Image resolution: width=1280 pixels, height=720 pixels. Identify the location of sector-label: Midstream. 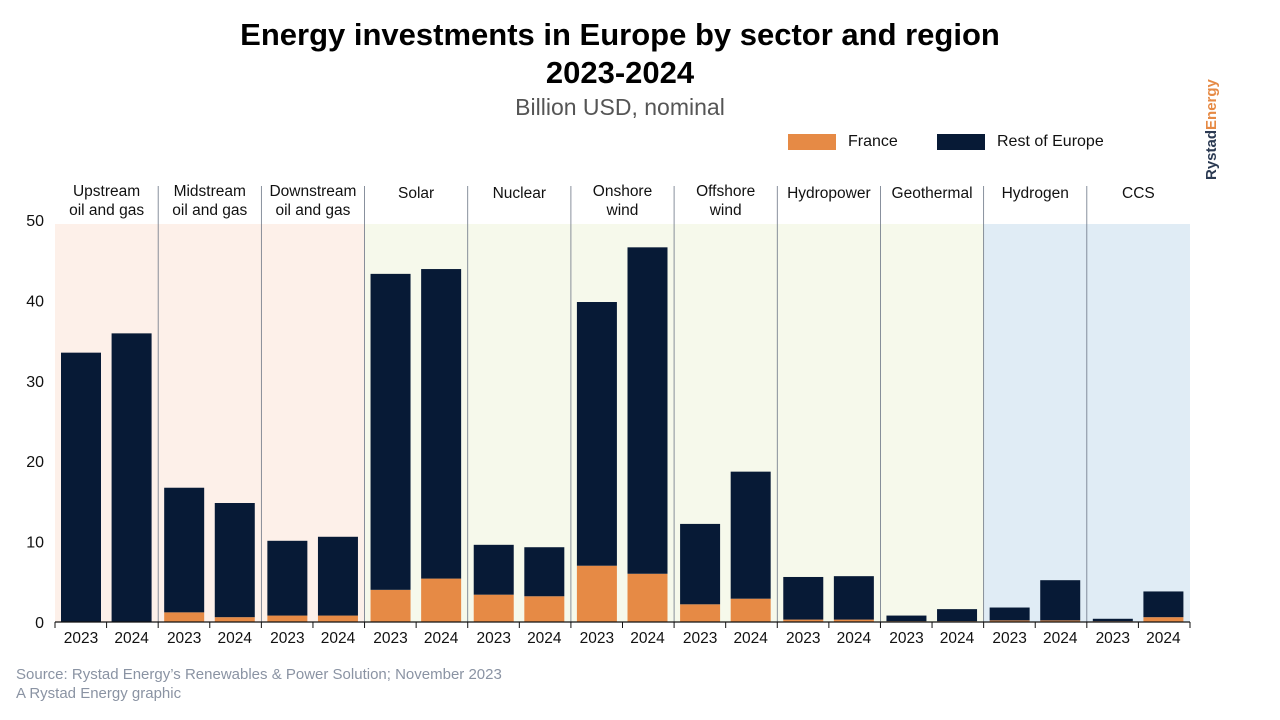
(210, 191).